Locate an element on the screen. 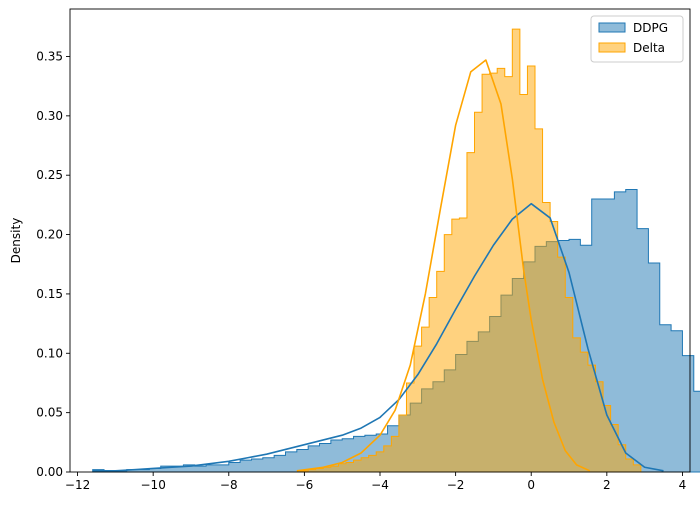 The image size is (700, 505). y-tick-label: 0.30 is located at coordinates (49, 116).